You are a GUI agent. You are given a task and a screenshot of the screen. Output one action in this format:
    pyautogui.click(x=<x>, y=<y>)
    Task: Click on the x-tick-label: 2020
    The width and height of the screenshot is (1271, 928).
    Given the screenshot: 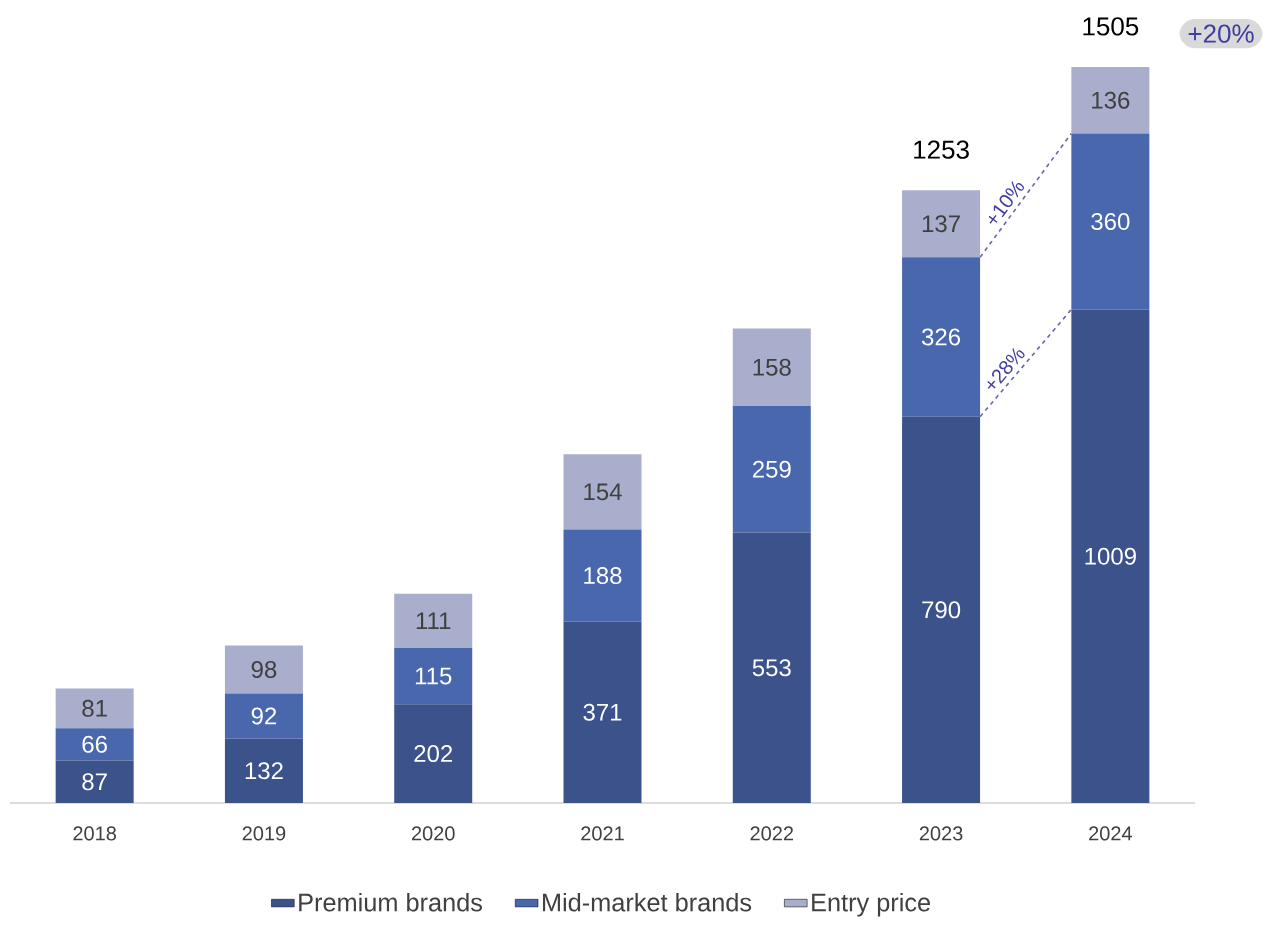 What is the action you would take?
    pyautogui.click(x=433, y=833)
    